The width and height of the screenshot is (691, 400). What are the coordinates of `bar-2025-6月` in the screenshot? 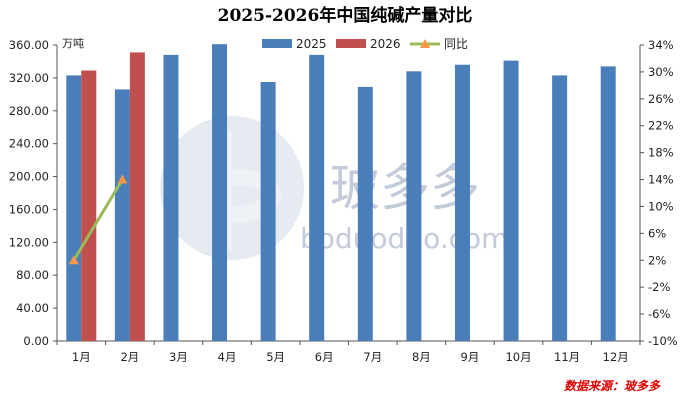 It's located at (317, 197).